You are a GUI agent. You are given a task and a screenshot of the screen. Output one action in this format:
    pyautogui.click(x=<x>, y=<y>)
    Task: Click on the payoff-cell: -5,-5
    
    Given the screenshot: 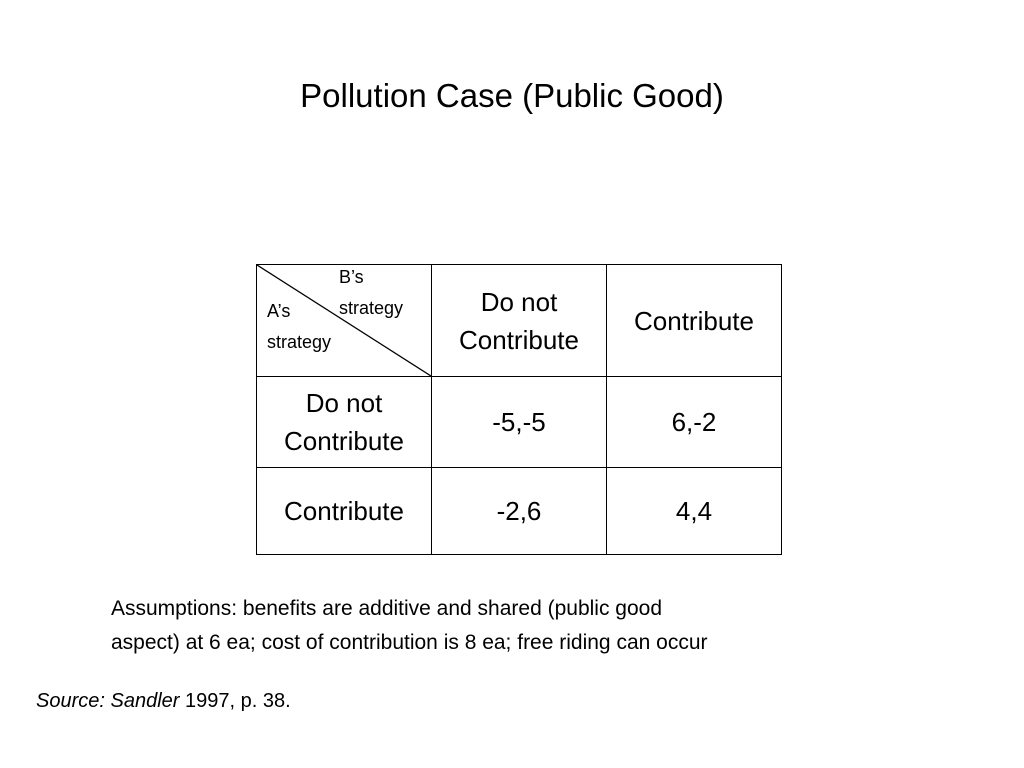 What is the action you would take?
    pyautogui.click(x=519, y=422)
    